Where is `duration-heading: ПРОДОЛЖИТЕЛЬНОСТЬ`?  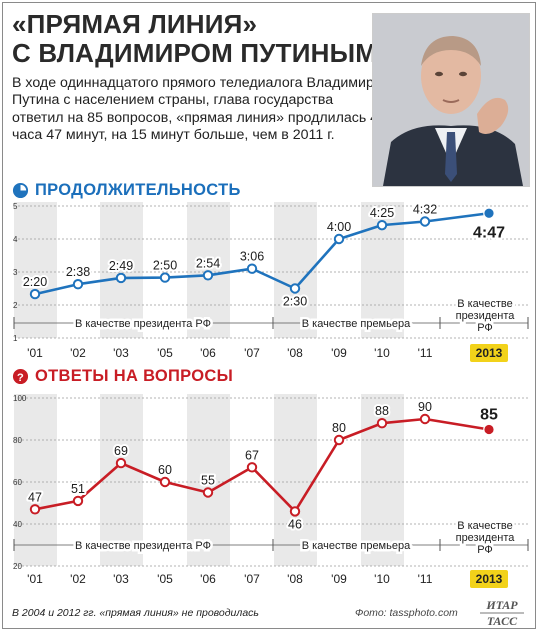
duration-heading: ПРОДОЛЖИТЕЛЬНОСТЬ is located at coordinates (126, 190).